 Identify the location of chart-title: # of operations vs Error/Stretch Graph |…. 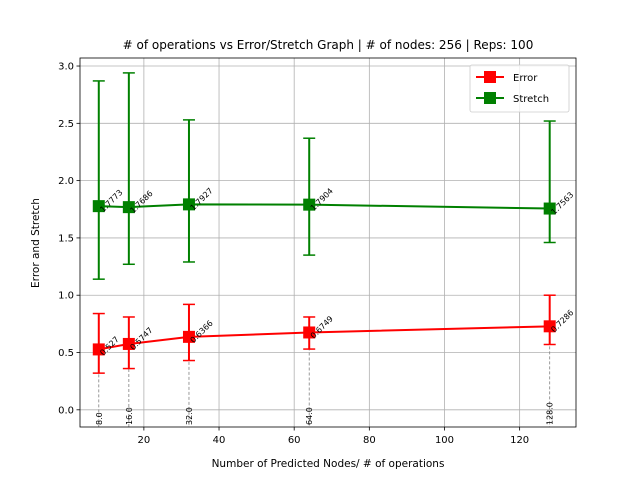
(328, 45).